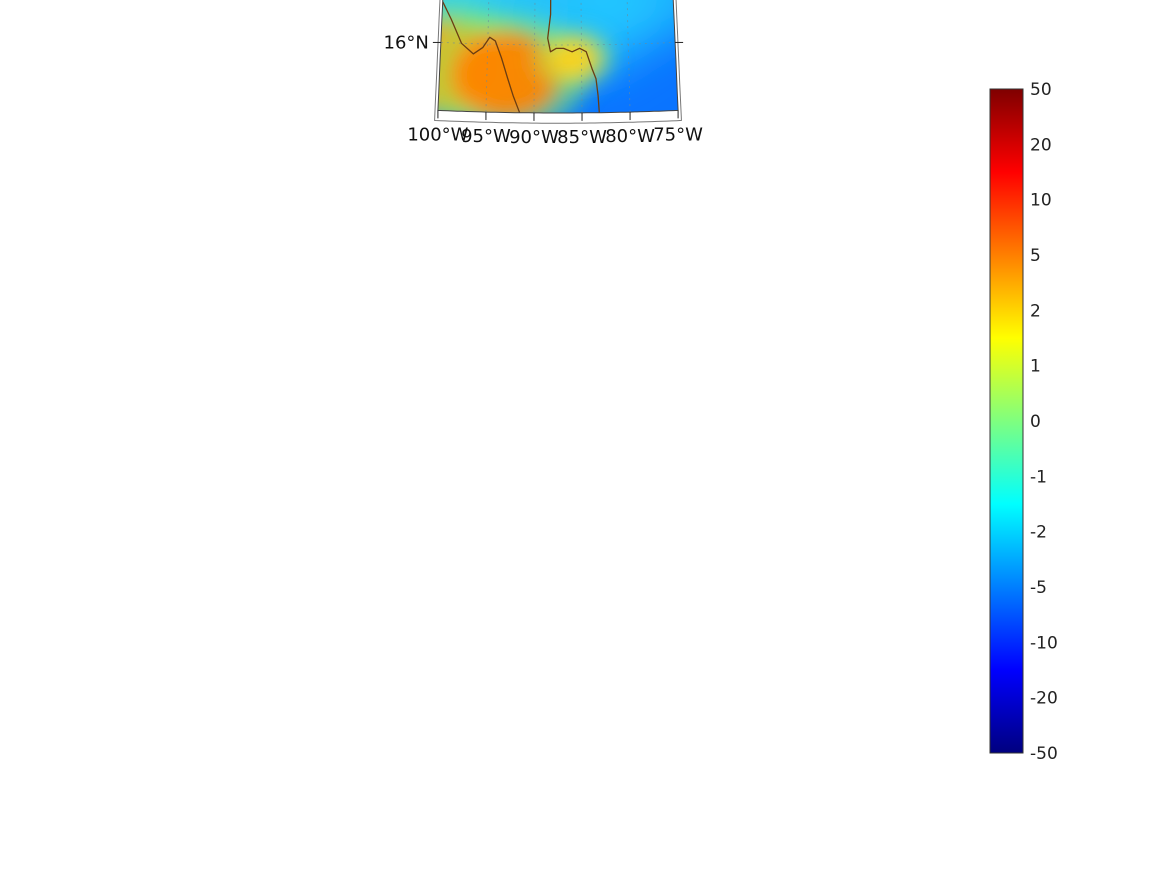  What do you see at coordinates (1035, 311) in the screenshot?
I see `colorbar-tick-label: 2` at bounding box center [1035, 311].